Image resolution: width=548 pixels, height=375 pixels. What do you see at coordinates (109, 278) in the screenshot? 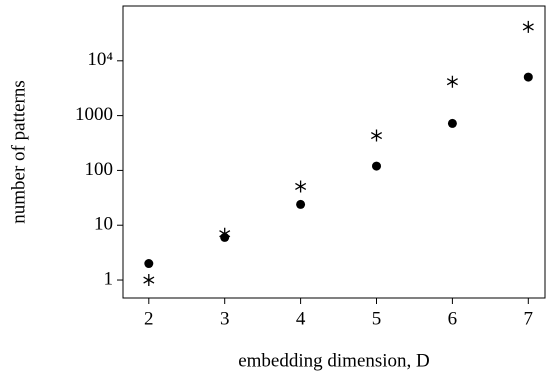
I see `y-tick-label: 1` at bounding box center [109, 278].